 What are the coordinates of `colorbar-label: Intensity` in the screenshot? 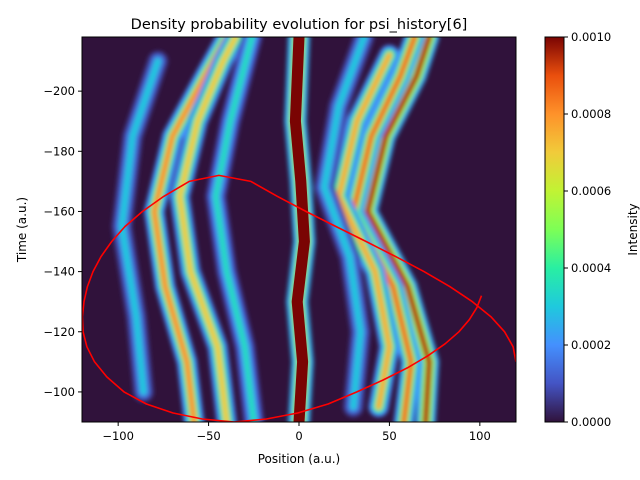 It's located at (633, 229).